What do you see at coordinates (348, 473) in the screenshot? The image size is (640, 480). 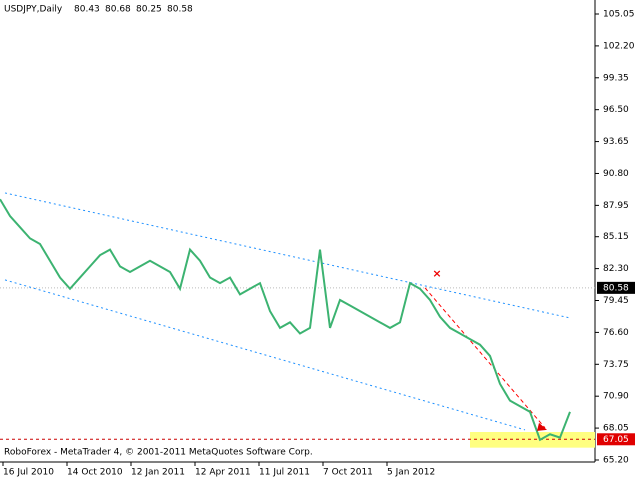 I see `x-tick-label: 7 Oct 2011` at bounding box center [348, 473].